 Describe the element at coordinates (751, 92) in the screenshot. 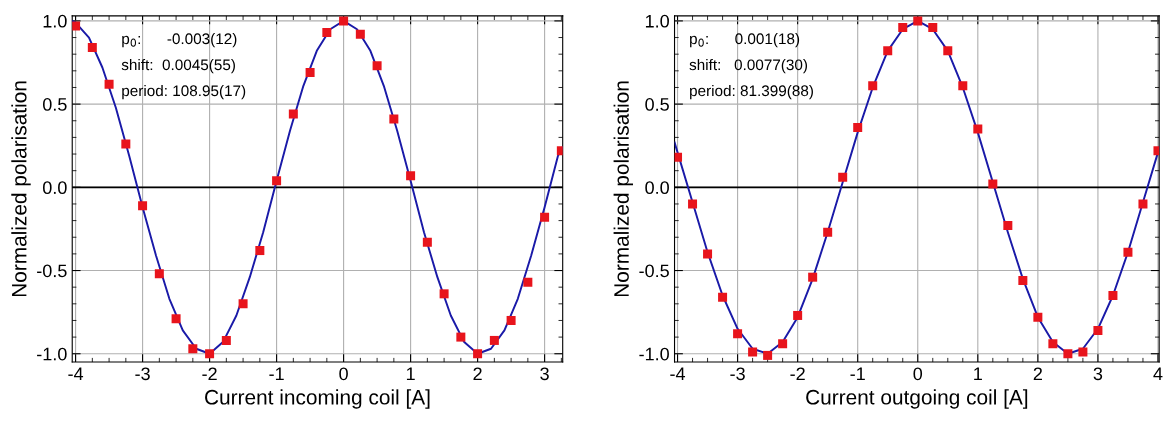

I see `annotation: period: 81.399(88)` at that location.